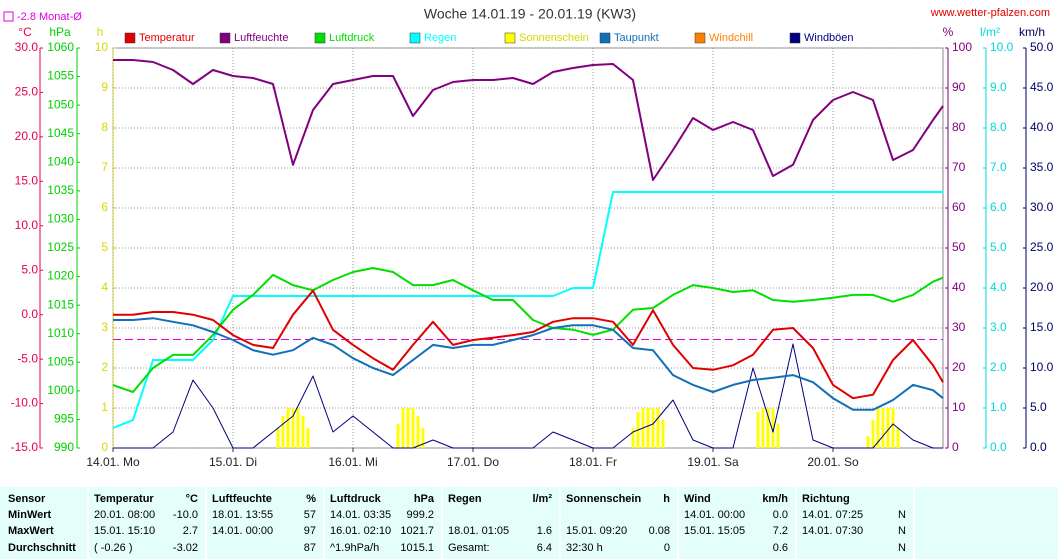 This screenshot has height=559, width=1058. Describe the element at coordinates (959, 287) in the screenshot. I see `y-tick-label: 40` at that location.